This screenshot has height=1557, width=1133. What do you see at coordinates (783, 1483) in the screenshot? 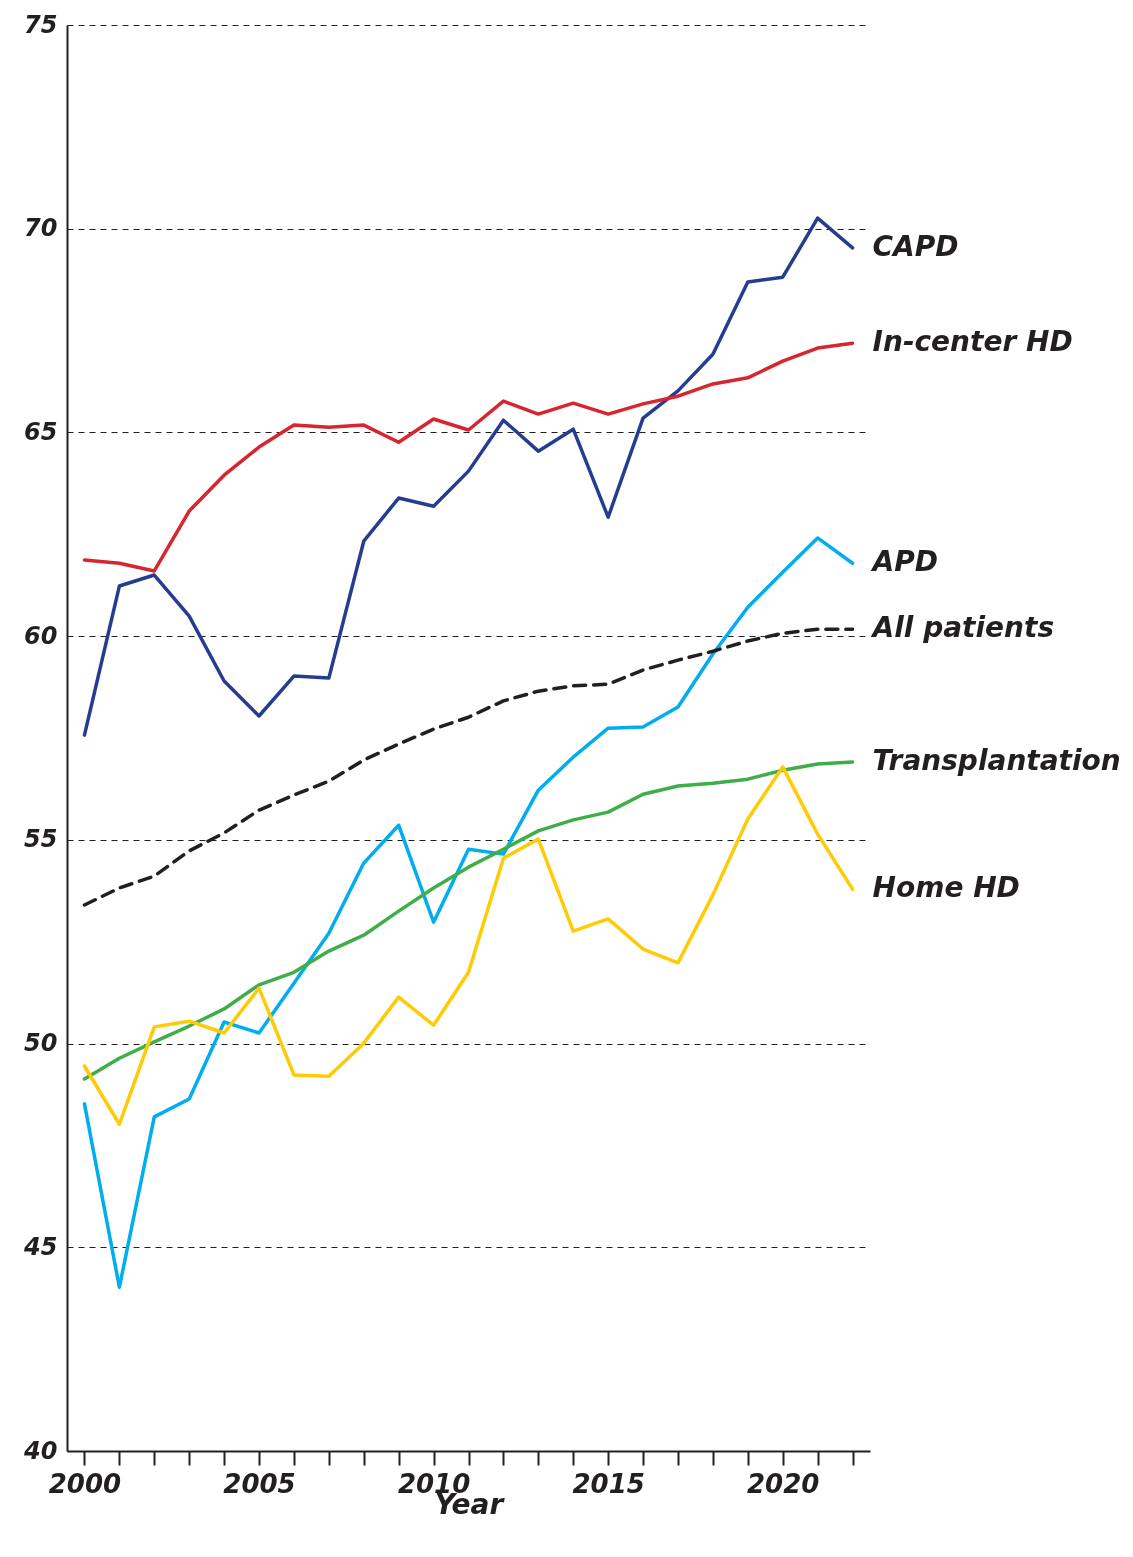
I see `x-tick-label: 2020` at bounding box center [783, 1483].